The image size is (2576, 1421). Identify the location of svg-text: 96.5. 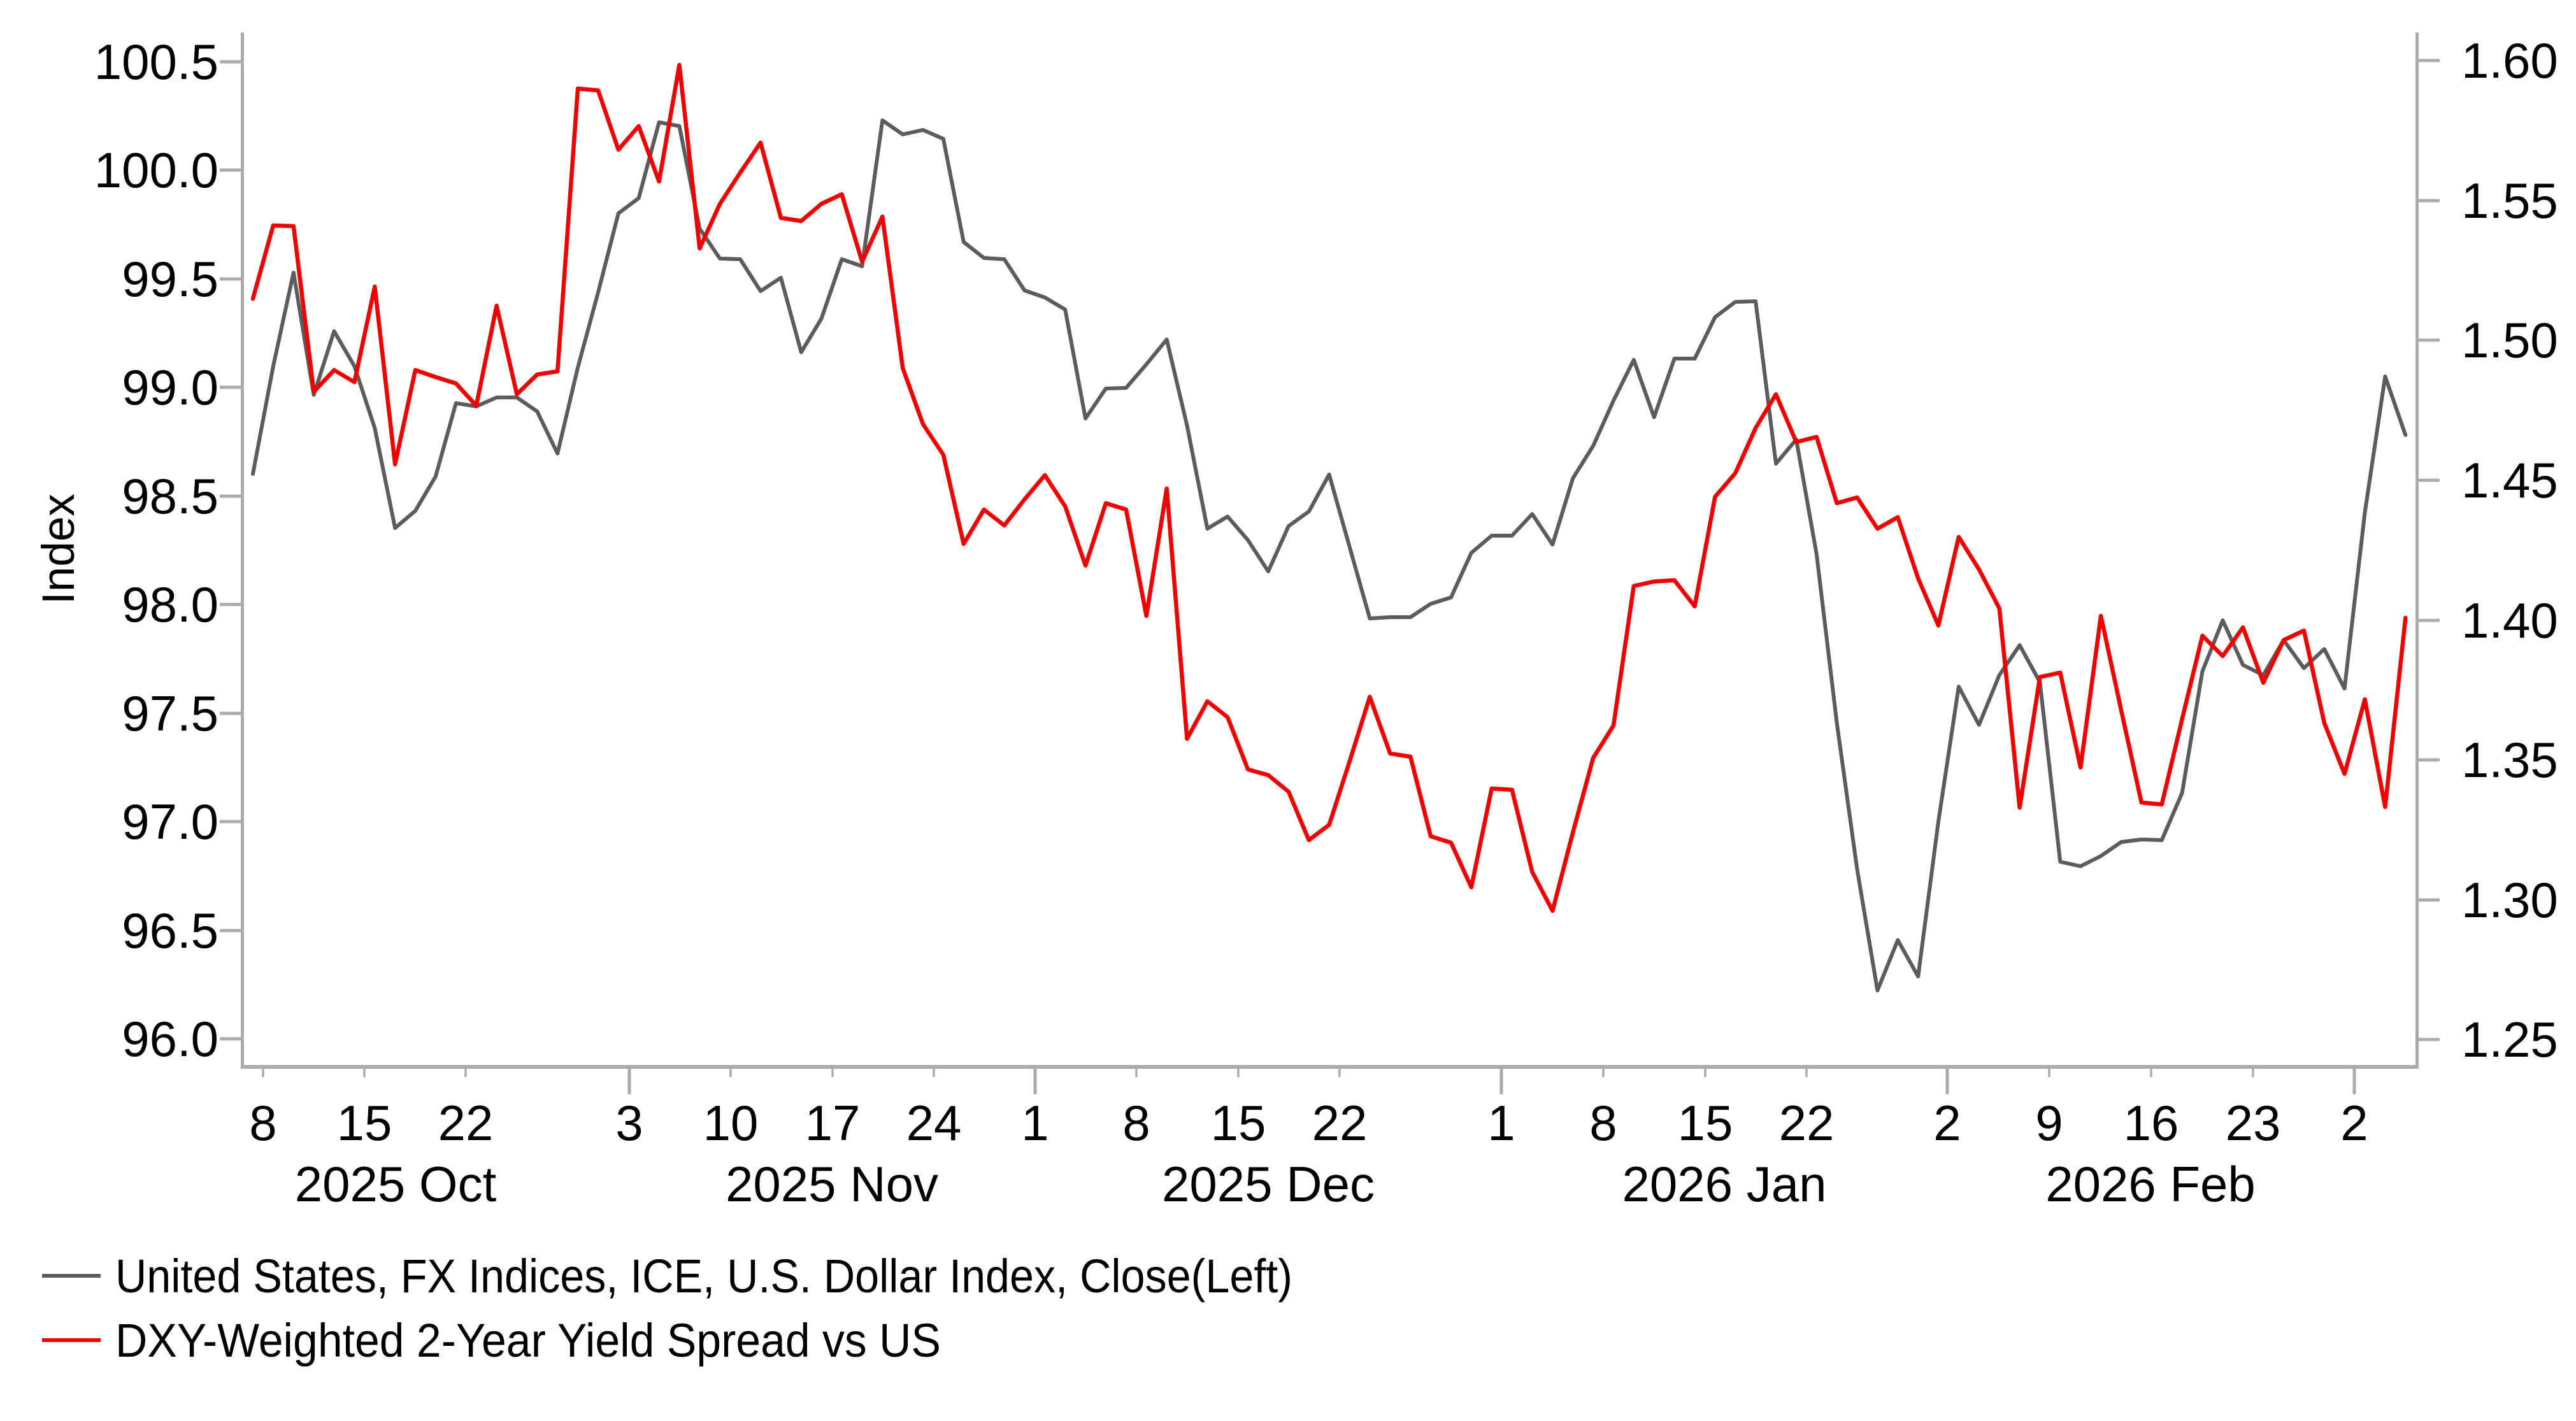
(170, 931).